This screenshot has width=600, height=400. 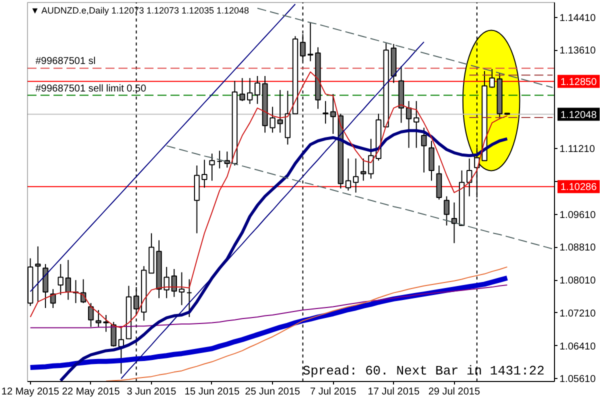 What do you see at coordinates (66, 62) in the screenshot?
I see `ref-line-label: #99687501 sl` at bounding box center [66, 62].